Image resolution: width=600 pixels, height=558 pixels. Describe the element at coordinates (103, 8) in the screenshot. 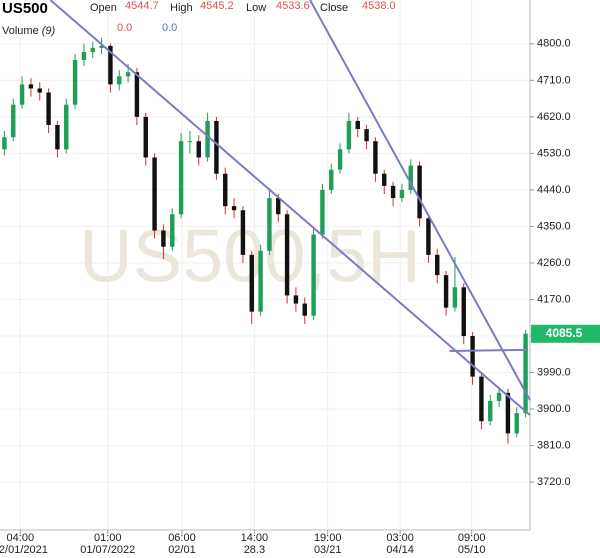

I see `ohlc-label: Open` at that location.